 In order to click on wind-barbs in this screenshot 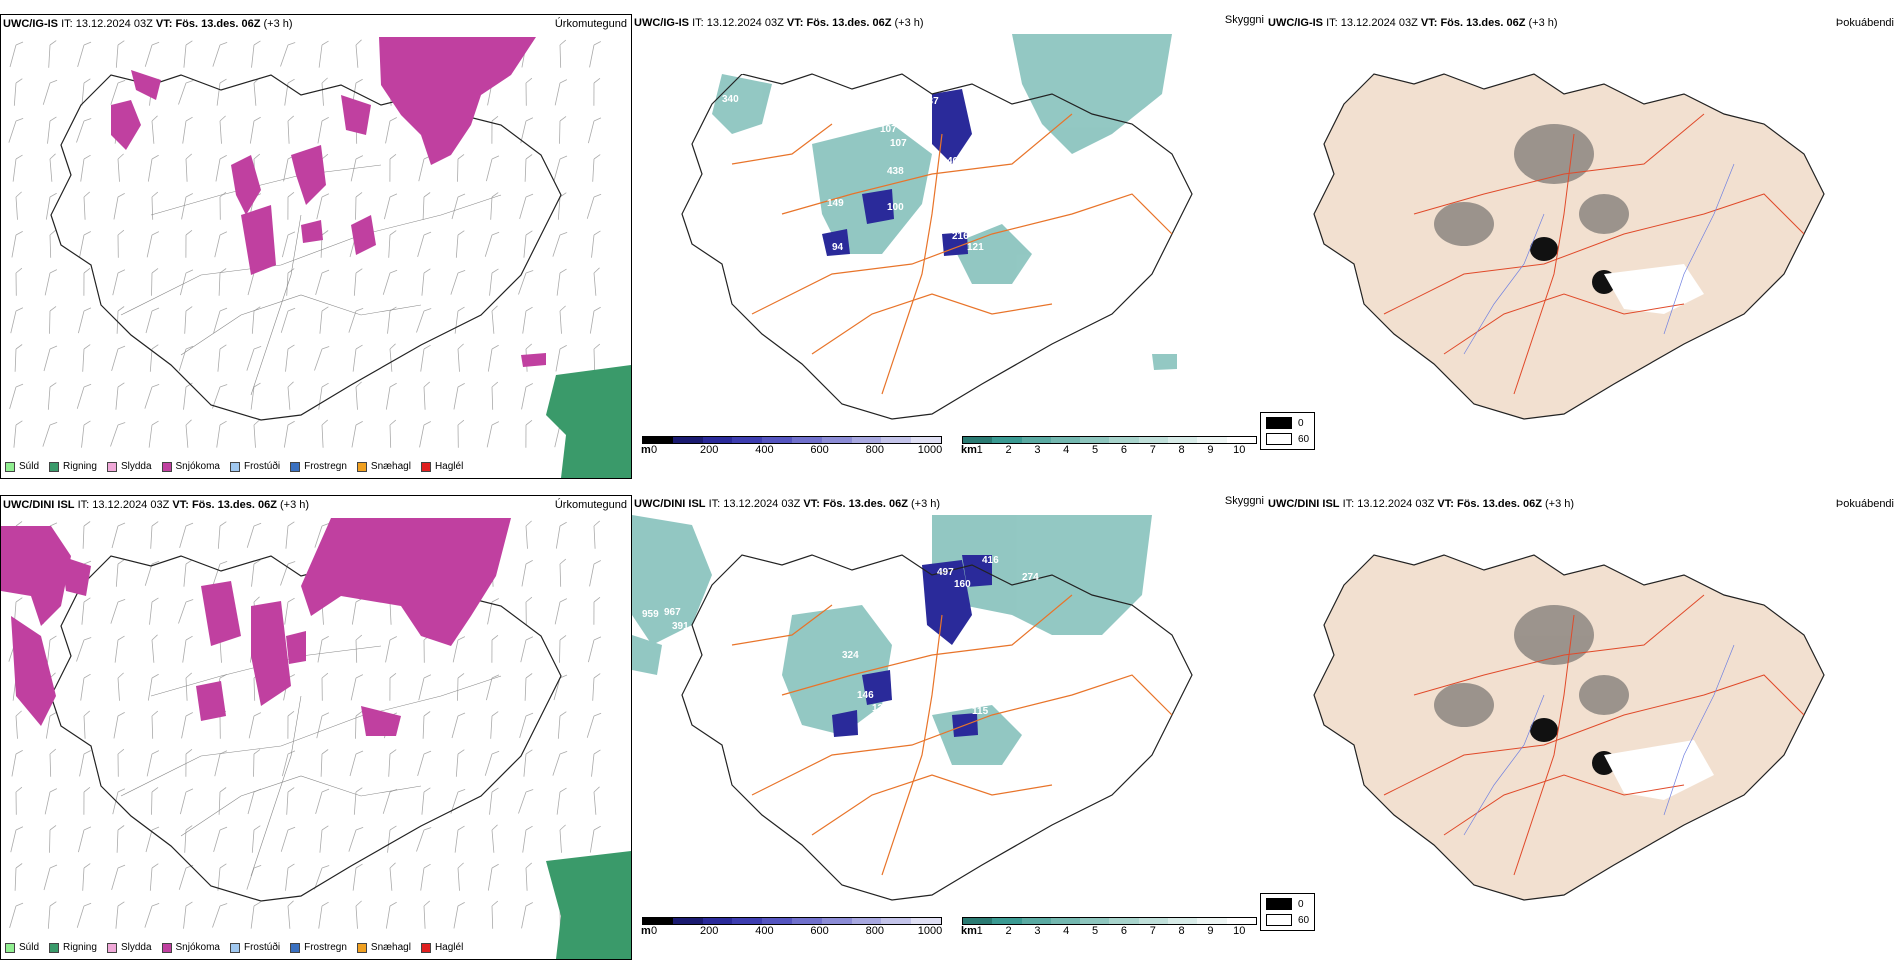, I will do `click(305, 243)`.